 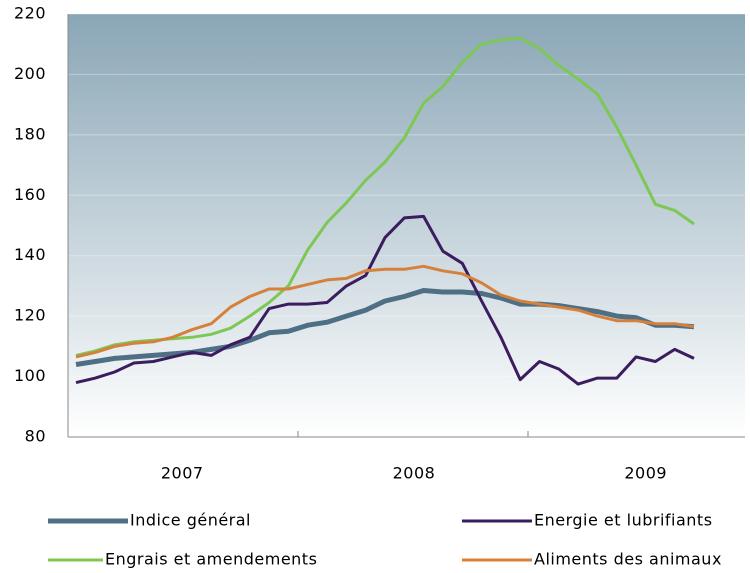 I want to click on y-tick-label: 100, so click(x=30, y=375).